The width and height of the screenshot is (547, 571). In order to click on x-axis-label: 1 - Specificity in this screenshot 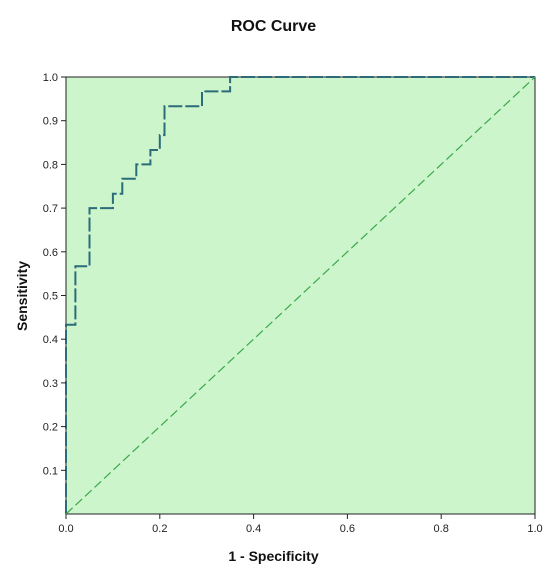, I will do `click(273, 556)`.